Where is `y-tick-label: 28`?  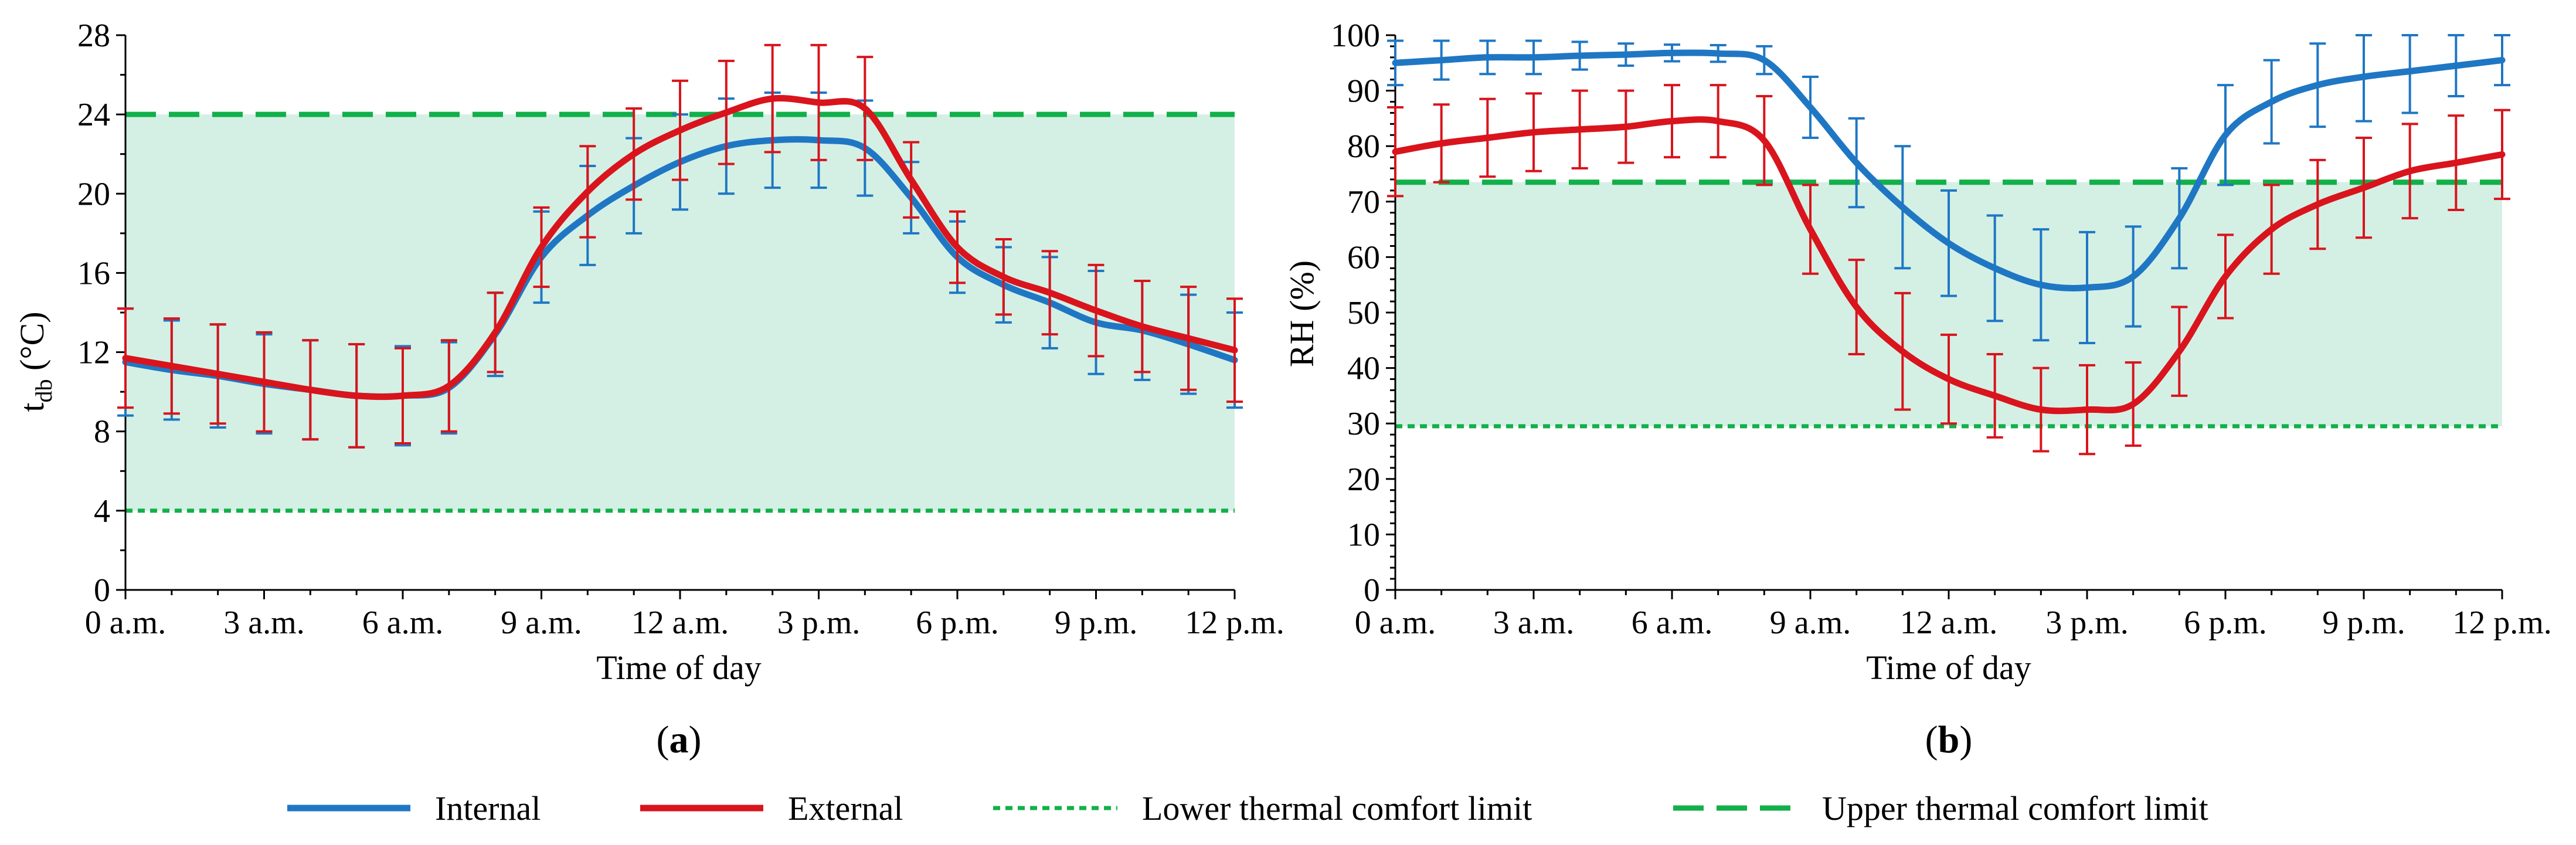
y-tick-label: 28 is located at coordinates (94, 36).